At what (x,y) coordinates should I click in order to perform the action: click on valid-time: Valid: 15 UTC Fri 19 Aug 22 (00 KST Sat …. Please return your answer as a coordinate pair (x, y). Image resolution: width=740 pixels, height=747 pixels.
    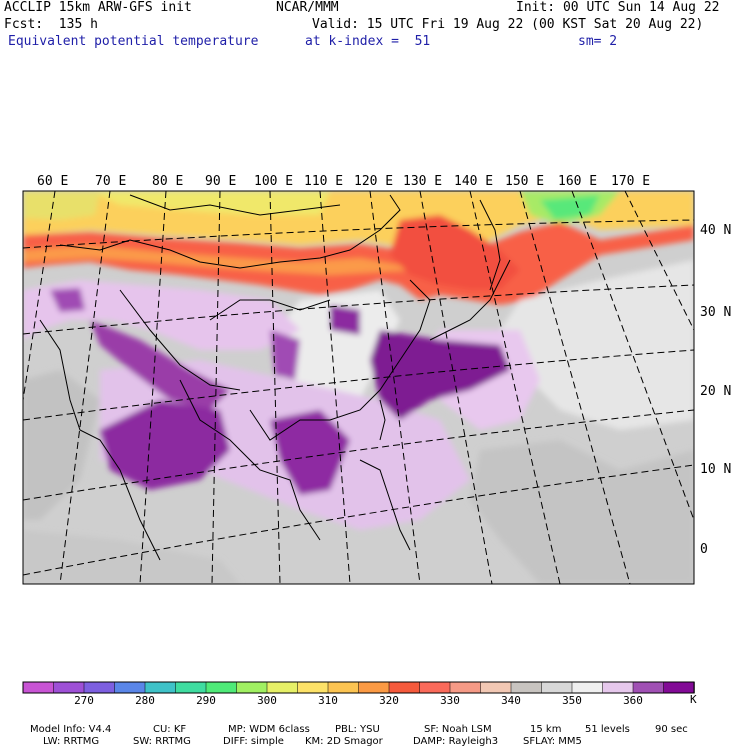
    Looking at the image, I should click on (508, 24).